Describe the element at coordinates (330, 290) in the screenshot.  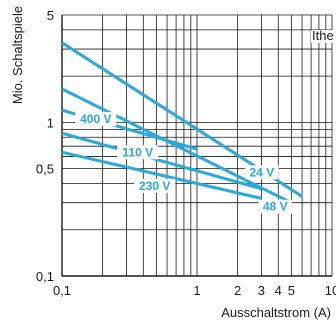
I see `x-tick-label: 10` at that location.